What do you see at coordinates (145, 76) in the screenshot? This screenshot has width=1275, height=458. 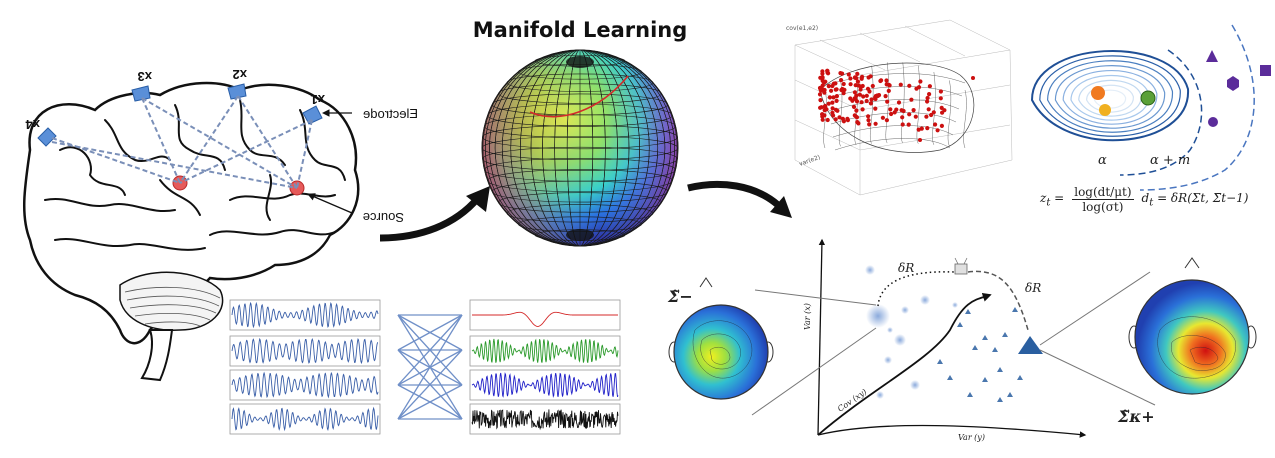 I see `electrode-label-x3: x3` at bounding box center [145, 76].